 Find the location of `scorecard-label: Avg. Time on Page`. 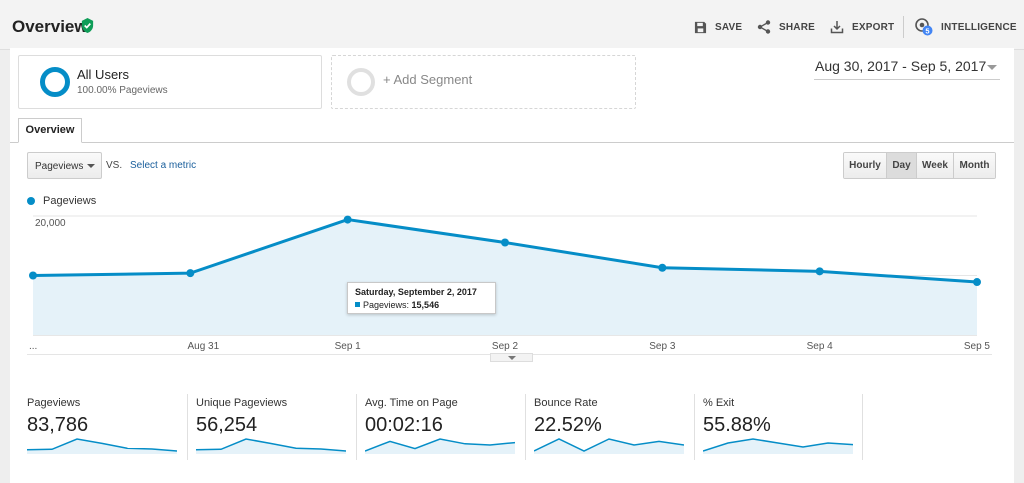

scorecard-label: Avg. Time on Page is located at coordinates (411, 403).